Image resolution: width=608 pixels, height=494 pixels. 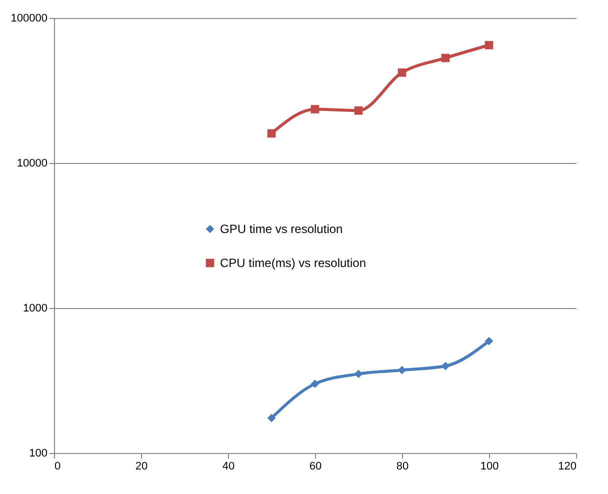 What do you see at coordinates (567, 466) in the screenshot?
I see `x-tick-label: 120` at bounding box center [567, 466].